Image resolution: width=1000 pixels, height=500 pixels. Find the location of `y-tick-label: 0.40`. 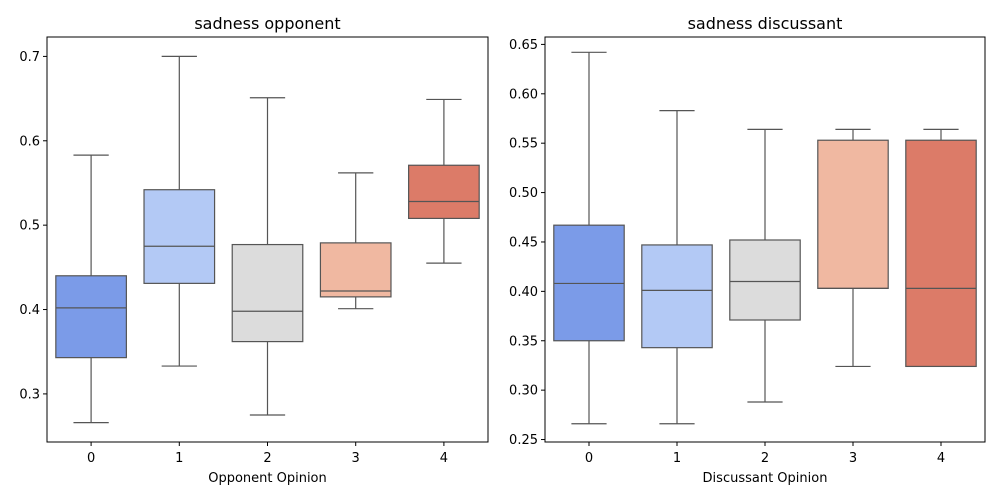

y-tick-label: 0.40 is located at coordinates (523, 292).